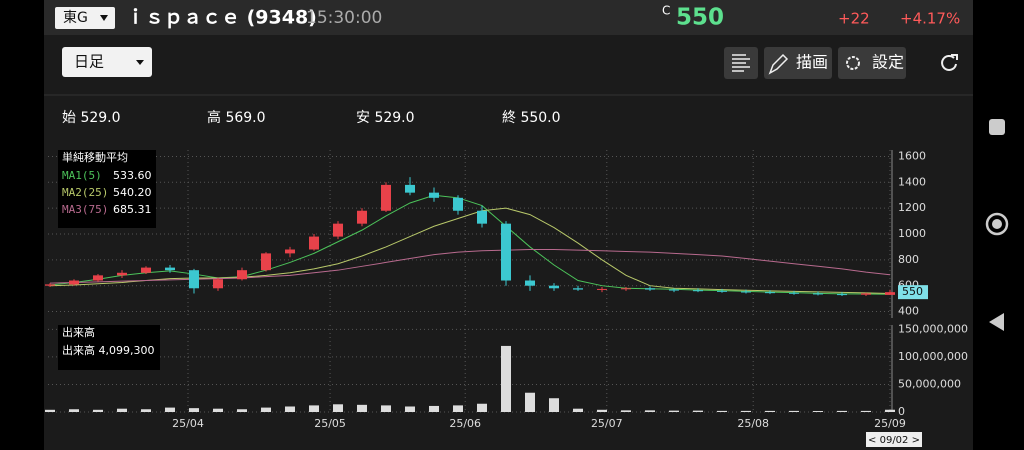 This screenshot has width=1024, height=450. Describe the element at coordinates (188, 423) in the screenshot. I see `x-tick-label: 25/04` at that location.